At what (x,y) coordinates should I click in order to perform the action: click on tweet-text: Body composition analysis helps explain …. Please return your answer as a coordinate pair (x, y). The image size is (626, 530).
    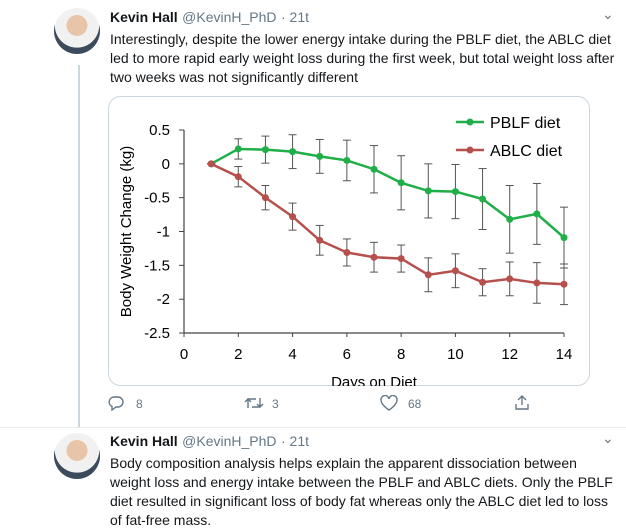
    Looking at the image, I should click on (361, 491).